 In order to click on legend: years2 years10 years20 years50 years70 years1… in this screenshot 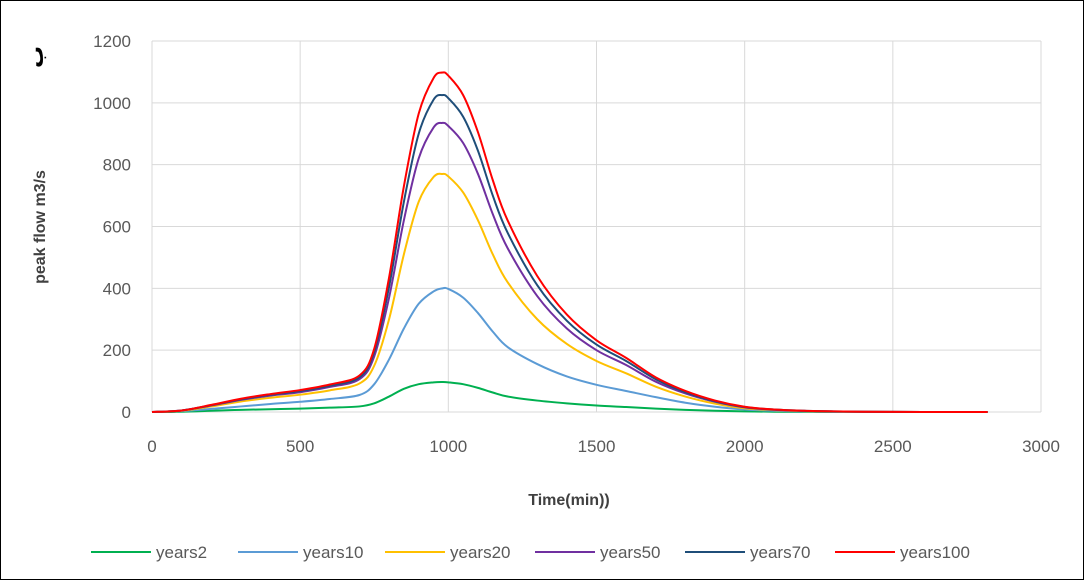, I will do `click(530, 552)`.